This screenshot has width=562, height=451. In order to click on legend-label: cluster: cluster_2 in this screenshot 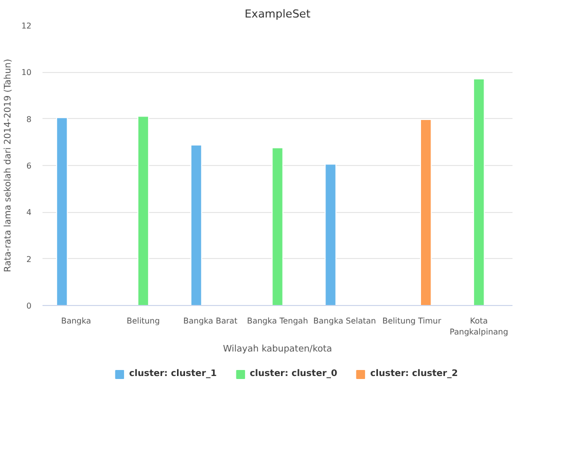, I will do `click(414, 374)`.